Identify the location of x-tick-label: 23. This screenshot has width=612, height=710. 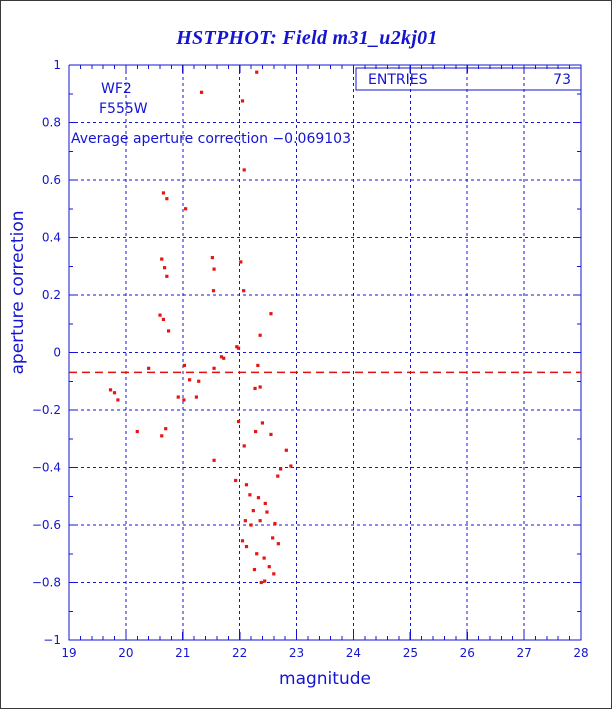
(296, 653).